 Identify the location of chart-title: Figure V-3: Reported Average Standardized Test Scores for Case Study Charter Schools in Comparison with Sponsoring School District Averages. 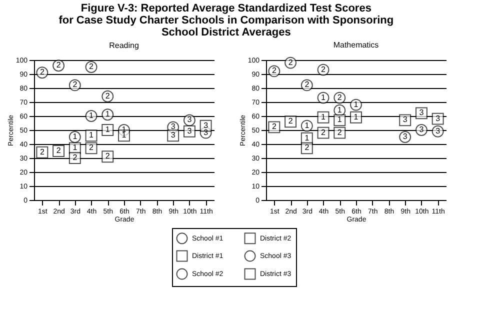
(226, 20).